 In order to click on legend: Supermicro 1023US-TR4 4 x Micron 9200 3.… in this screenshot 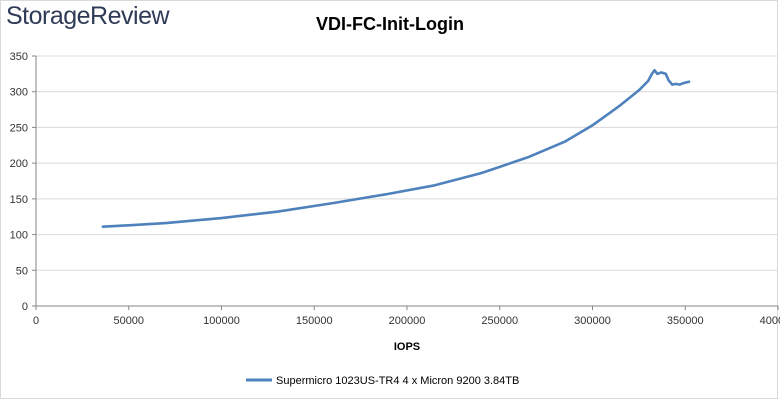, I will do `click(382, 381)`.